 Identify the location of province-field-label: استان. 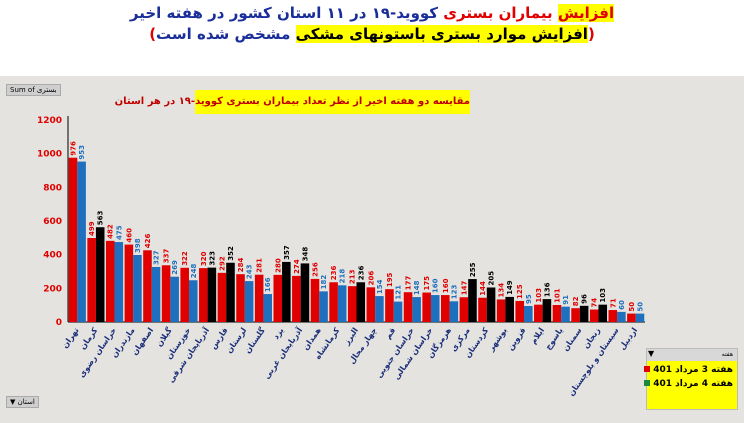
(26, 402).